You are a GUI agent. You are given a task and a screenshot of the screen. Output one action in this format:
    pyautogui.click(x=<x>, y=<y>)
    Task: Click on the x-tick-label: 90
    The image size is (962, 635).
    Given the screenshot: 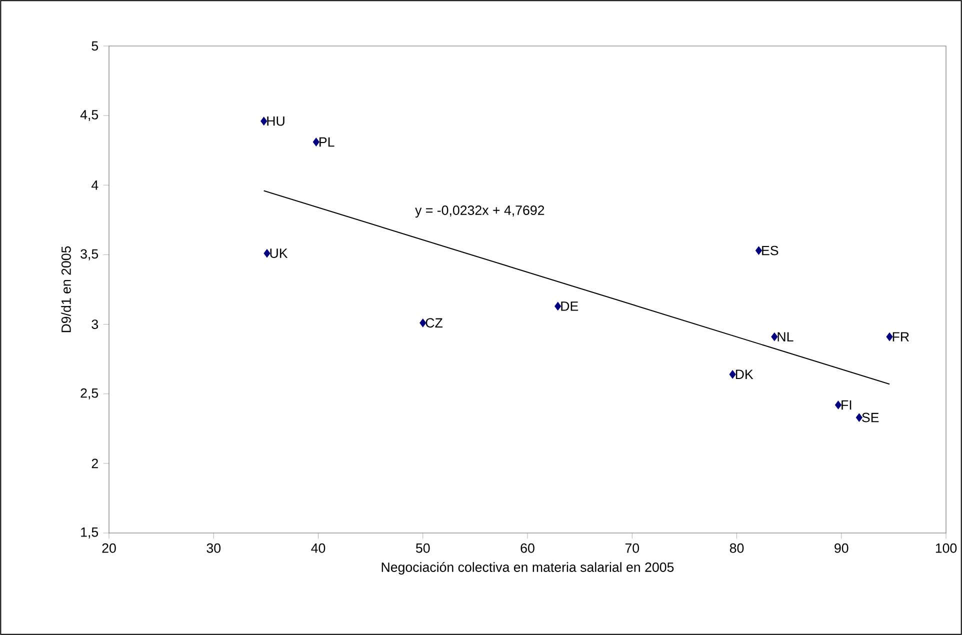 What is the action you would take?
    pyautogui.click(x=841, y=548)
    